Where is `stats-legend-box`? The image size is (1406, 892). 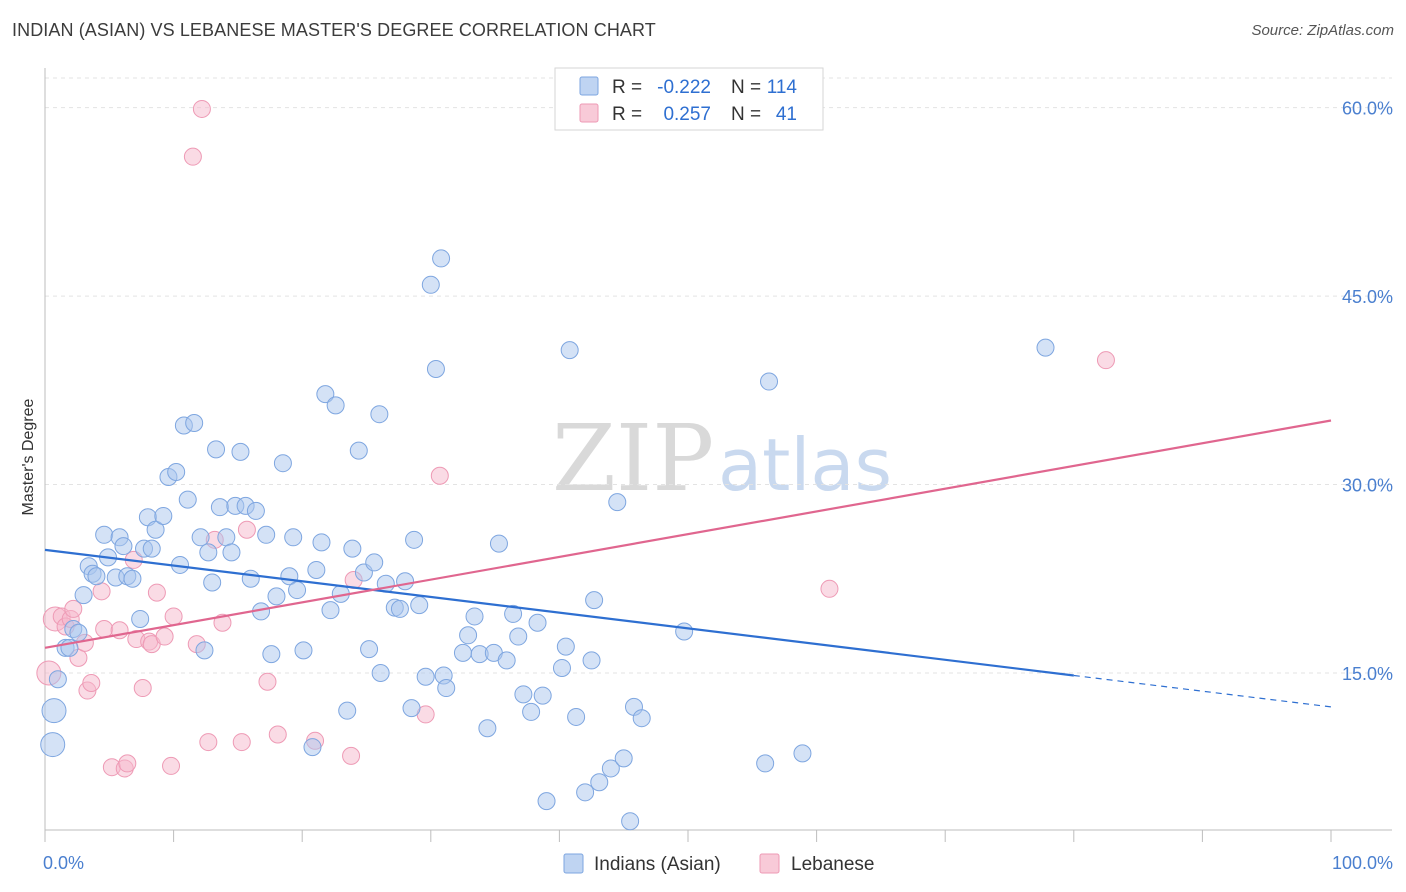
stats-legend-box is located at coordinates (689, 99).